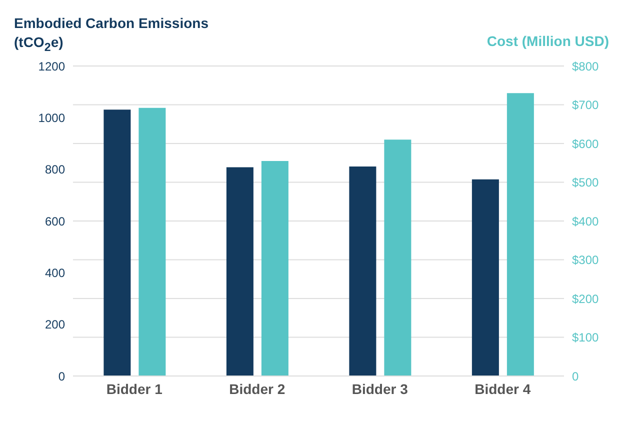  I want to click on y-tick-label: 400, so click(55, 273).